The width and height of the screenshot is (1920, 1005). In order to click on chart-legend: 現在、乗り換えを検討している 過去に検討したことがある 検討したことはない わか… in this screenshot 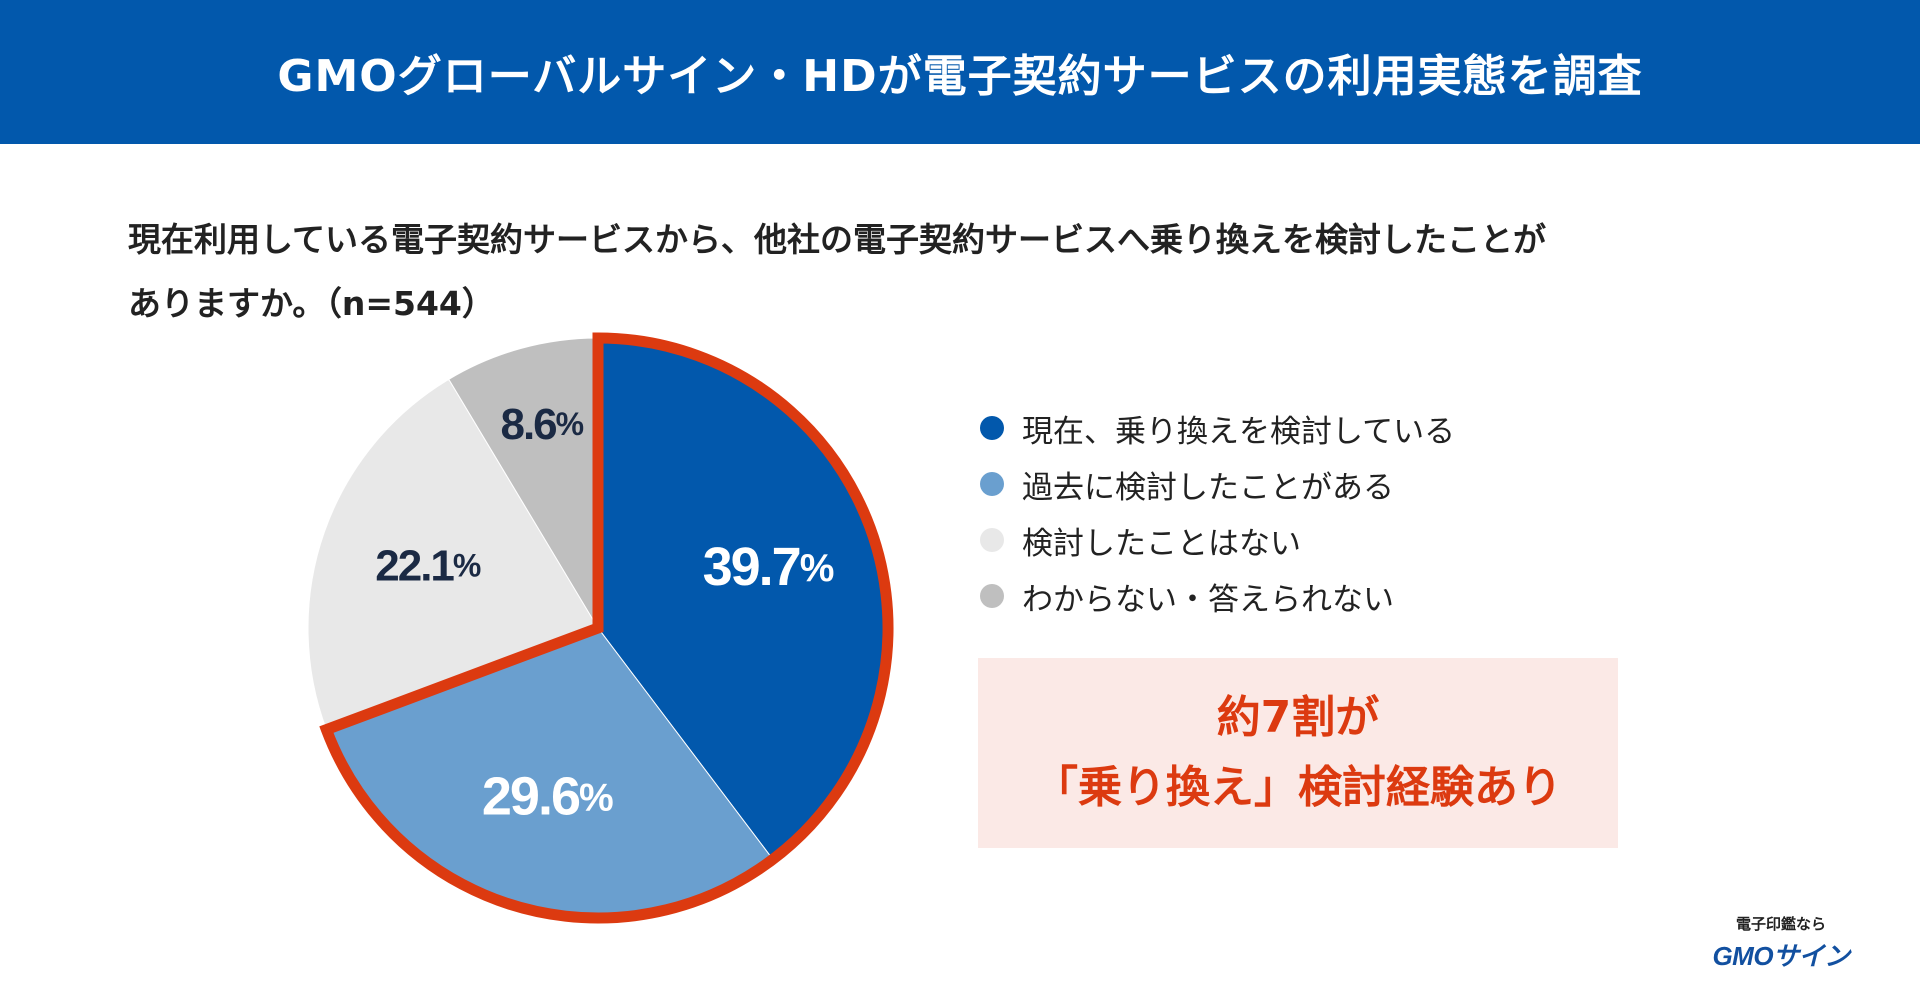, I will do `click(1217, 512)`.